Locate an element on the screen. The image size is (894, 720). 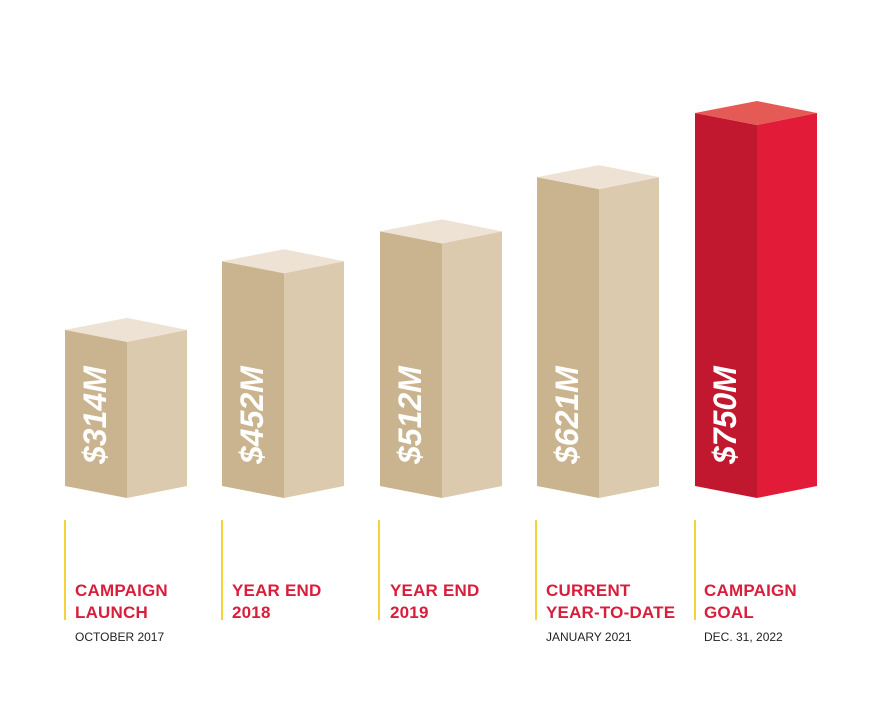
category-label-current-ytd: CURRENT YEAR-TO-DATE JANUARY 2021 is located at coordinates (621, 612).